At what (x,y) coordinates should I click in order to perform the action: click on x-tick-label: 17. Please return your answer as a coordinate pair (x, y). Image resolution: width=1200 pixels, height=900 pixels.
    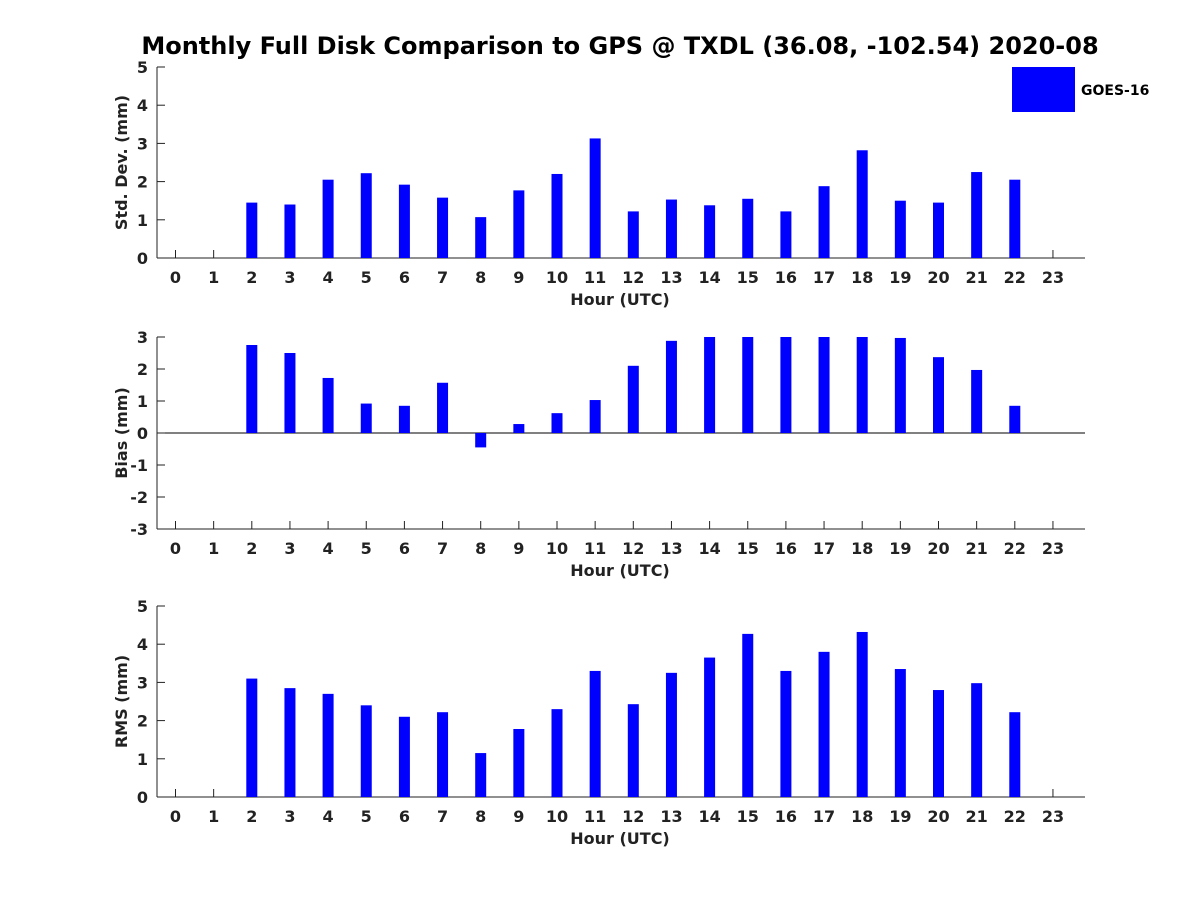
    Looking at the image, I should click on (824, 277).